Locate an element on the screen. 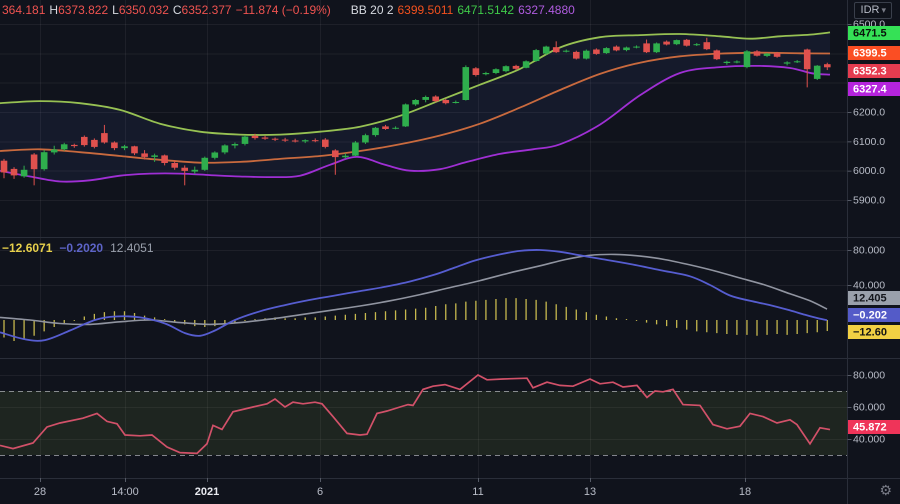 The image size is (900, 504). bb-lower-value: 6327.4880 is located at coordinates (546, 10).